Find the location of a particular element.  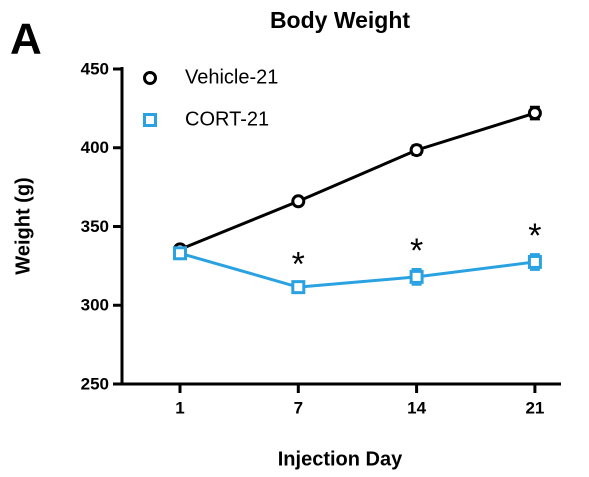

y-tick-label: 300 is located at coordinates (95, 305).